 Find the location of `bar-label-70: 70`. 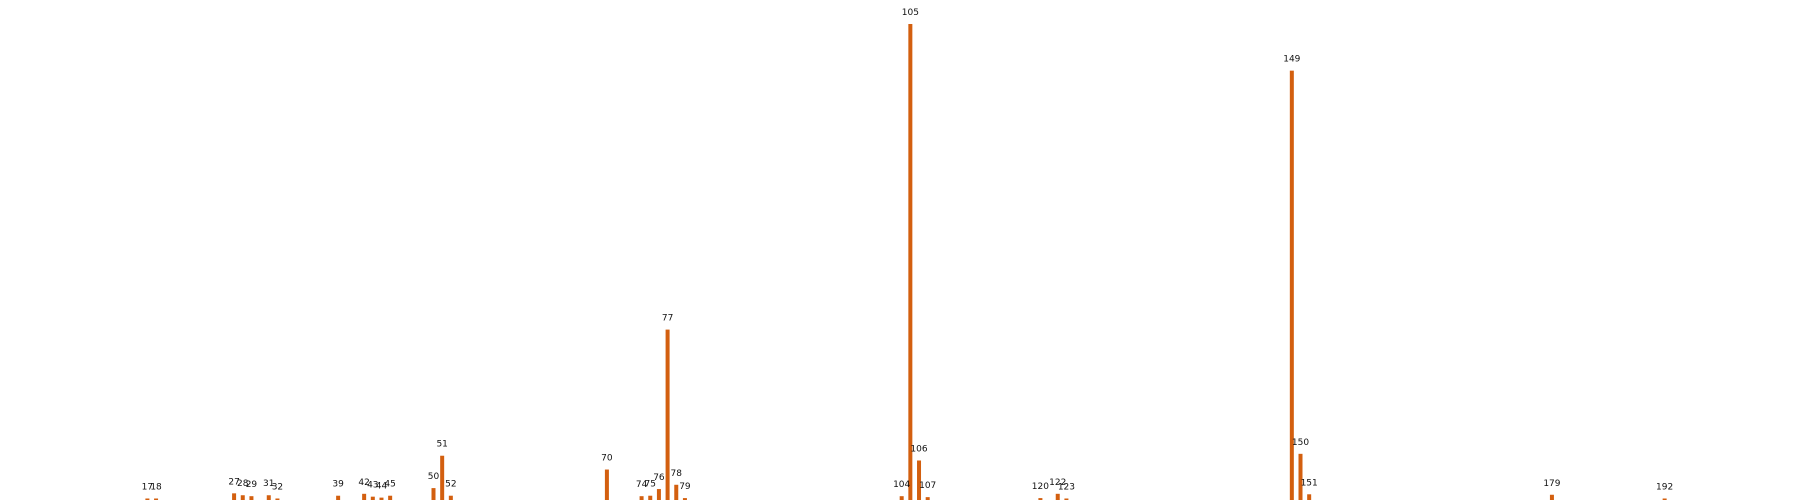

bar-label-70: 70 is located at coordinates (607, 459).